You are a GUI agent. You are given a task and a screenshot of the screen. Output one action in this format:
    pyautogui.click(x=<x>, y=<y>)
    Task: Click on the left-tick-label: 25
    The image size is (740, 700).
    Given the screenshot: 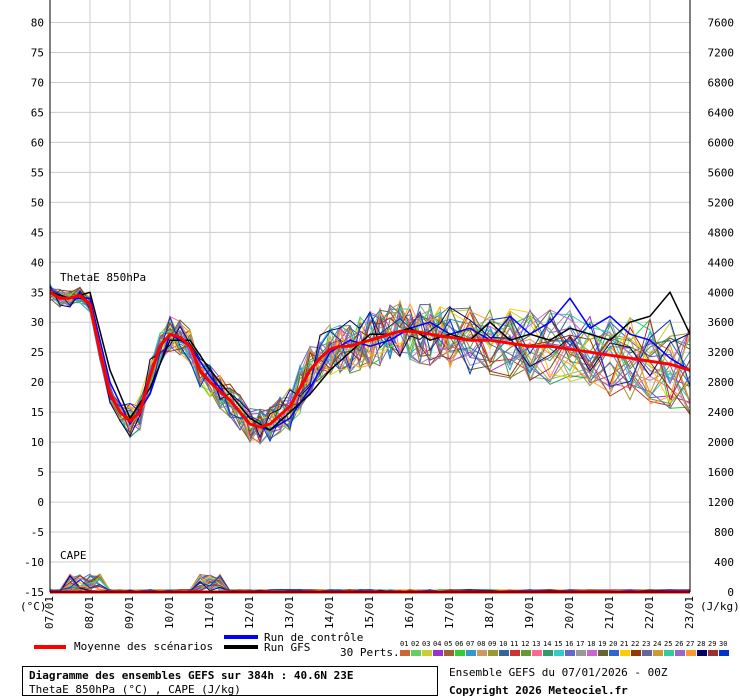 What is the action you would take?
    pyautogui.click(x=37, y=352)
    